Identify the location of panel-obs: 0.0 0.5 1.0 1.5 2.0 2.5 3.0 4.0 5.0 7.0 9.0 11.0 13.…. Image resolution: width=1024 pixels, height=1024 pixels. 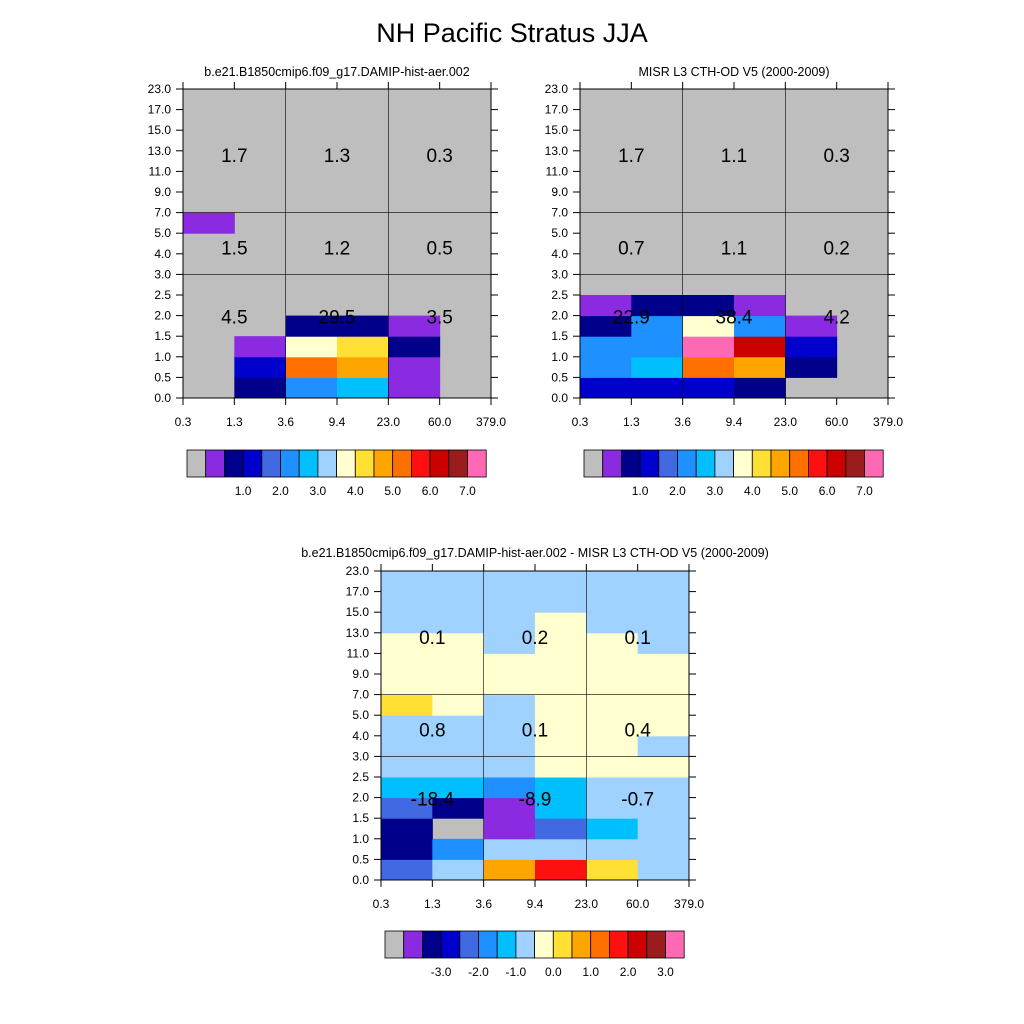
(724, 281).